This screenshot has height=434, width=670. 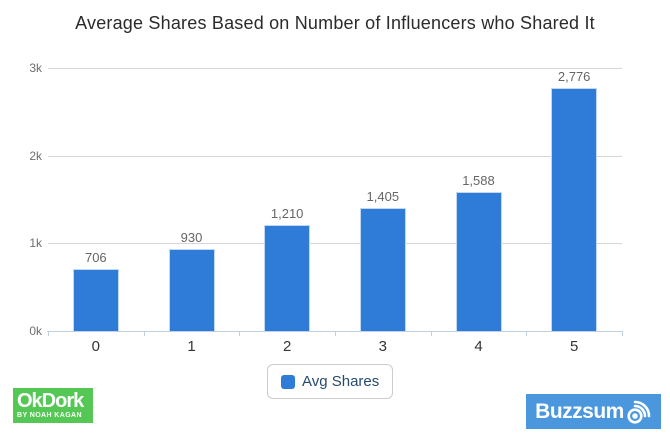 What do you see at coordinates (49, 415) in the screenshot?
I see `okdork-logo-subtitle: BY NOAH KAGAN` at bounding box center [49, 415].